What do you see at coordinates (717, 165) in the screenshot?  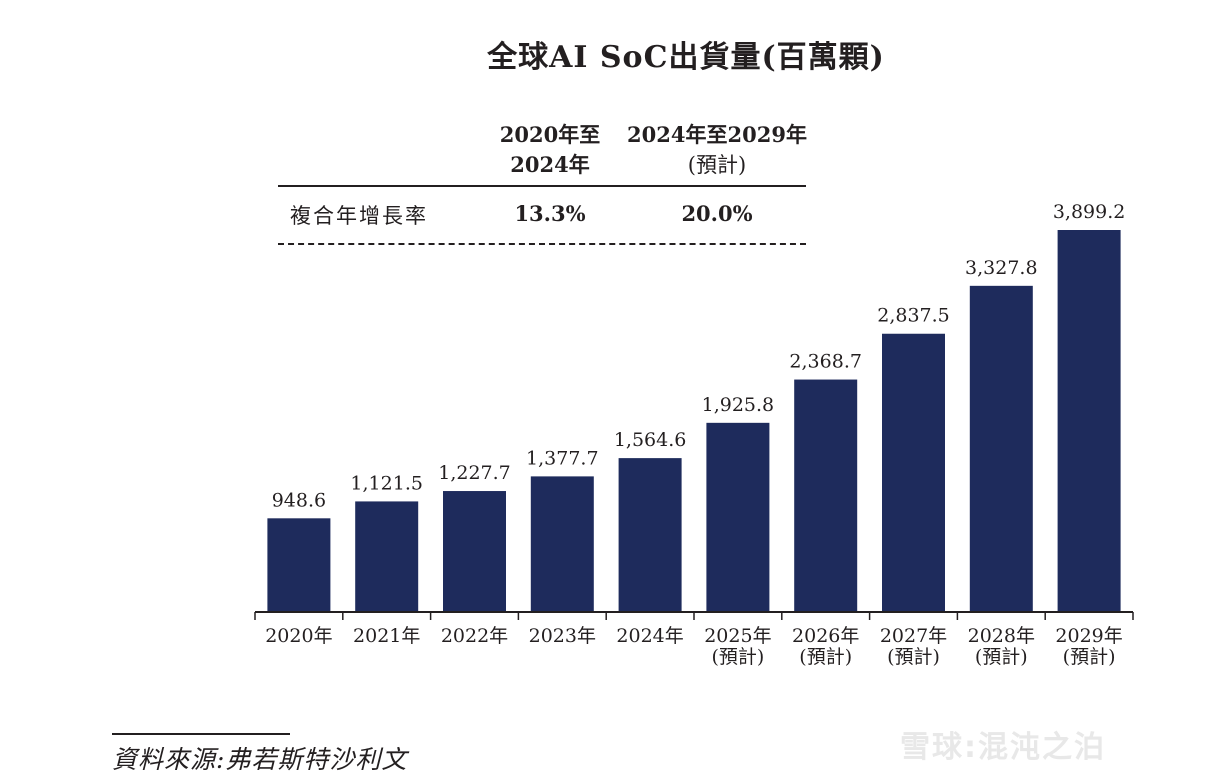 I see `cagr-header-2-line2: (預計)` at bounding box center [717, 165].